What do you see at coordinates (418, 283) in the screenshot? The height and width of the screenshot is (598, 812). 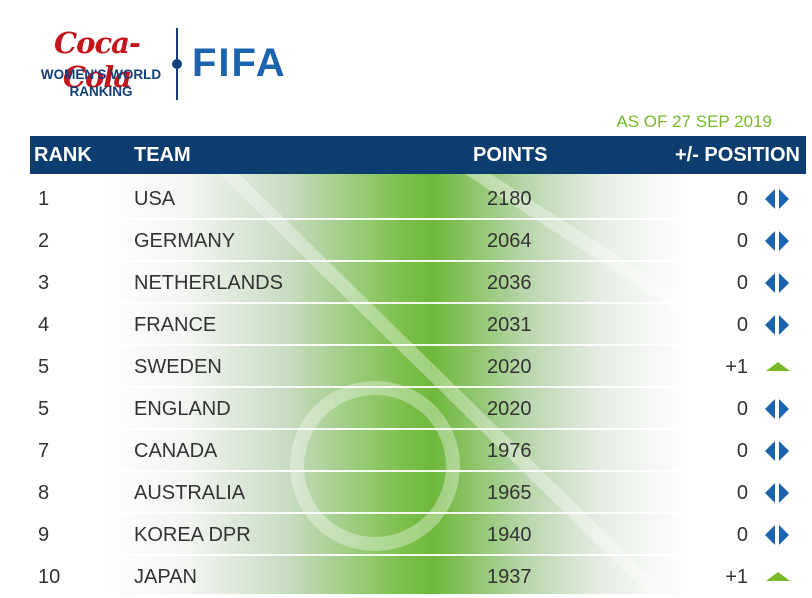 I see `table-row: 3 NETHERLANDS 2036 0` at bounding box center [418, 283].